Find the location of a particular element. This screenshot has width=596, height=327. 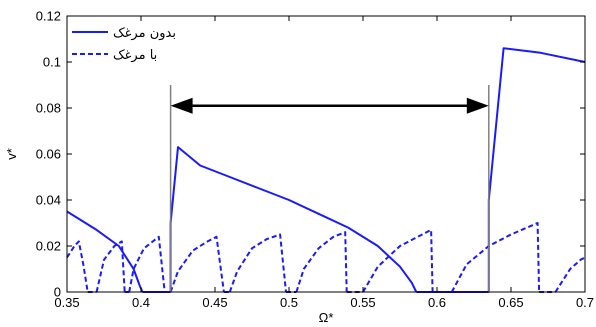

y-tick-label: 0.02 is located at coordinates (48, 246).